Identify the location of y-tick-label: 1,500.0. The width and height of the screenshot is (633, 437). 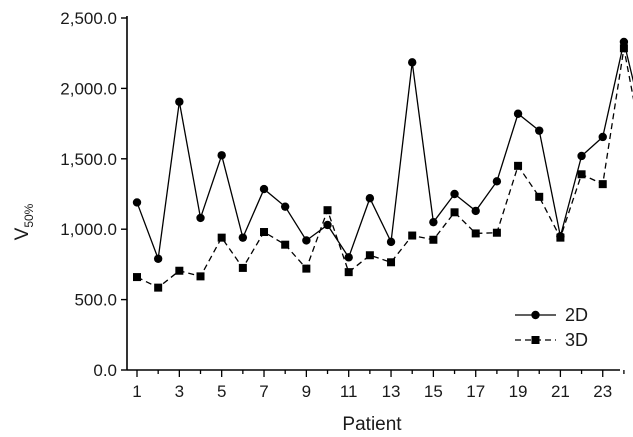
(88, 159).